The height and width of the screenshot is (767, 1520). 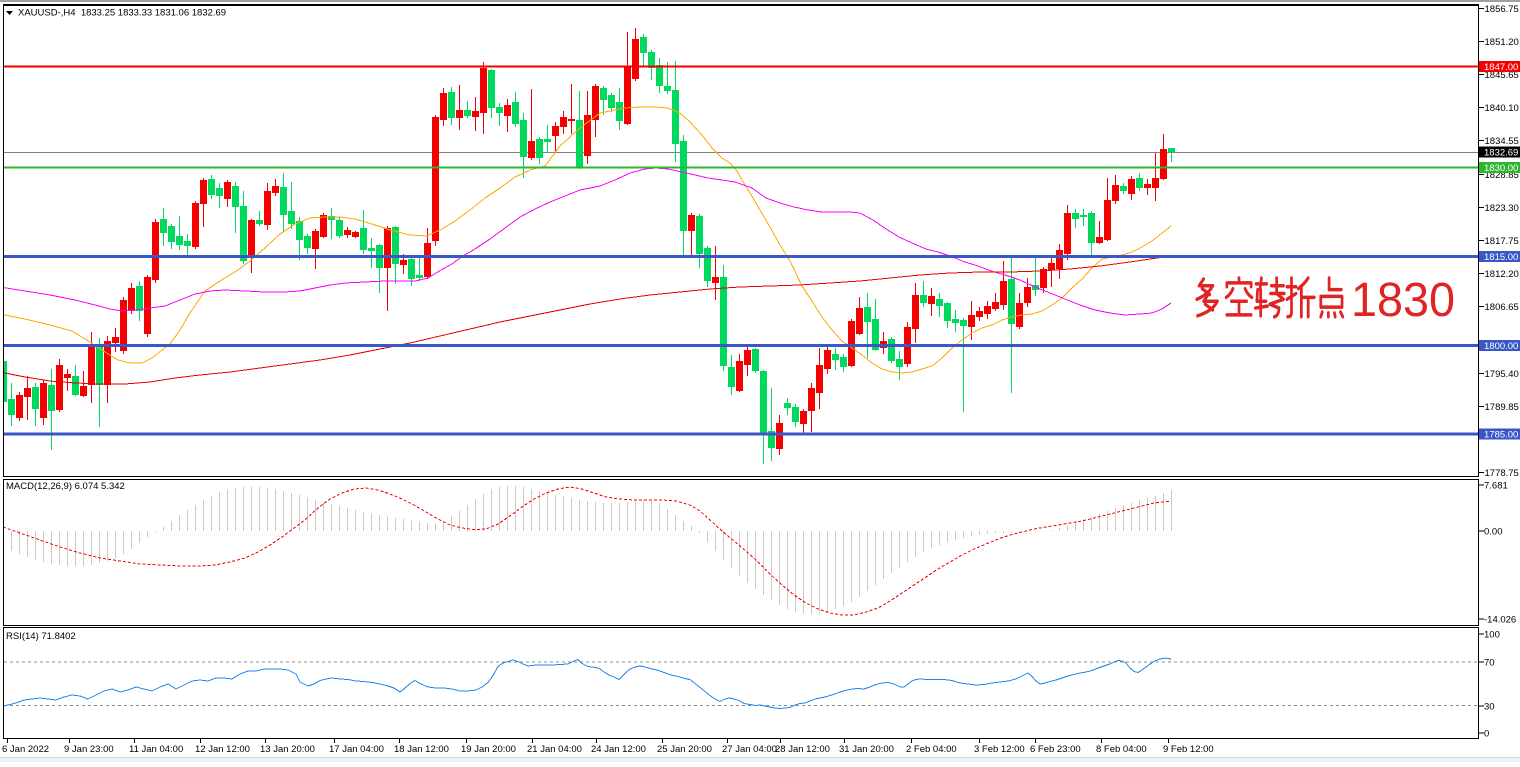 What do you see at coordinates (1502, 307) in the screenshot?
I see `svg-text: 1806.65` at bounding box center [1502, 307].